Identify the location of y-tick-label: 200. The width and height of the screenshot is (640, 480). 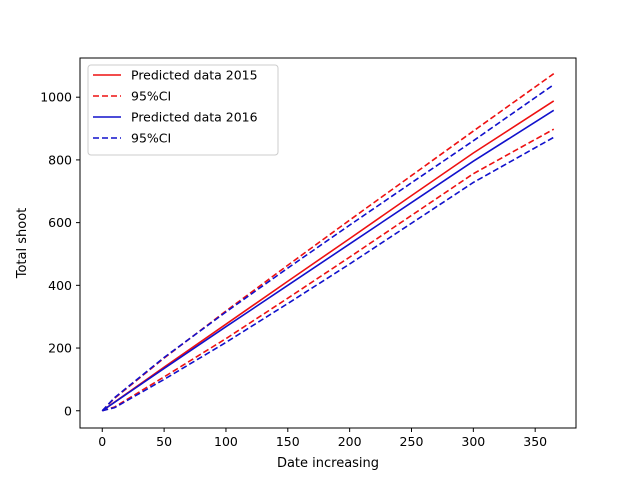
(60, 348).